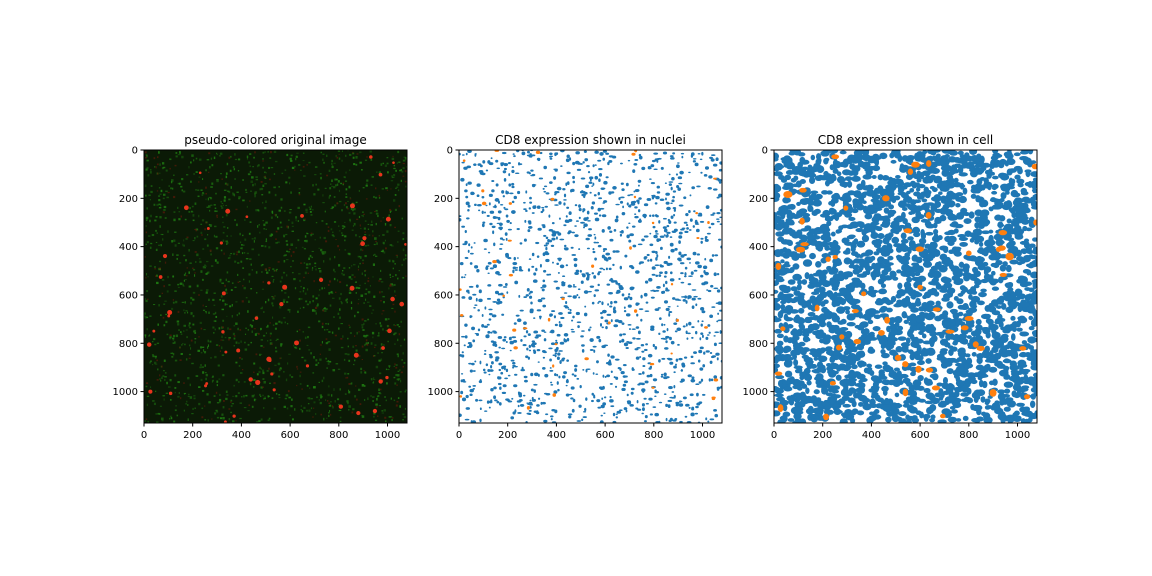 Image resolution: width=1152 pixels, height=576 pixels. What do you see at coordinates (590, 286) in the screenshot?
I see `mask-layer` at bounding box center [590, 286].